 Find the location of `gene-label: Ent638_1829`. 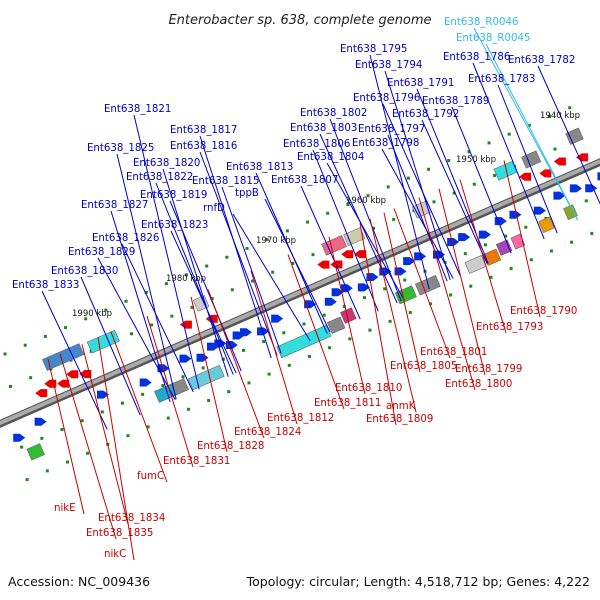

gene-label: Ent638_1829 is located at coordinates (101, 252).